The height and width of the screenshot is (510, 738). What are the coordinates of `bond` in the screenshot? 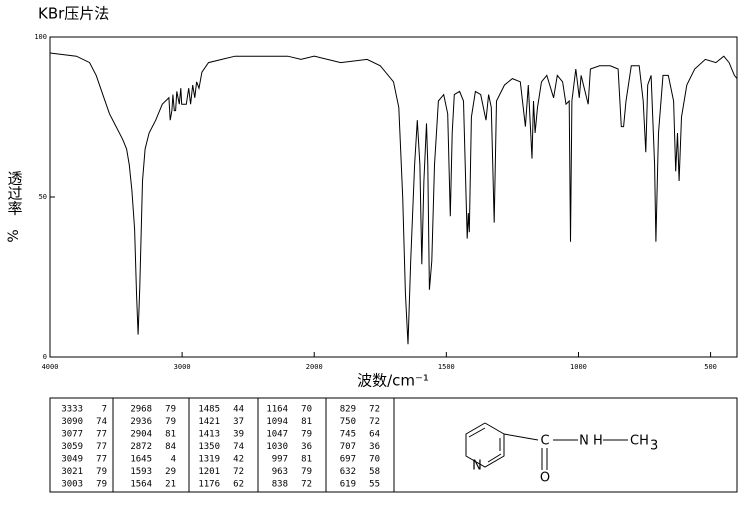 It's located at (521, 437).